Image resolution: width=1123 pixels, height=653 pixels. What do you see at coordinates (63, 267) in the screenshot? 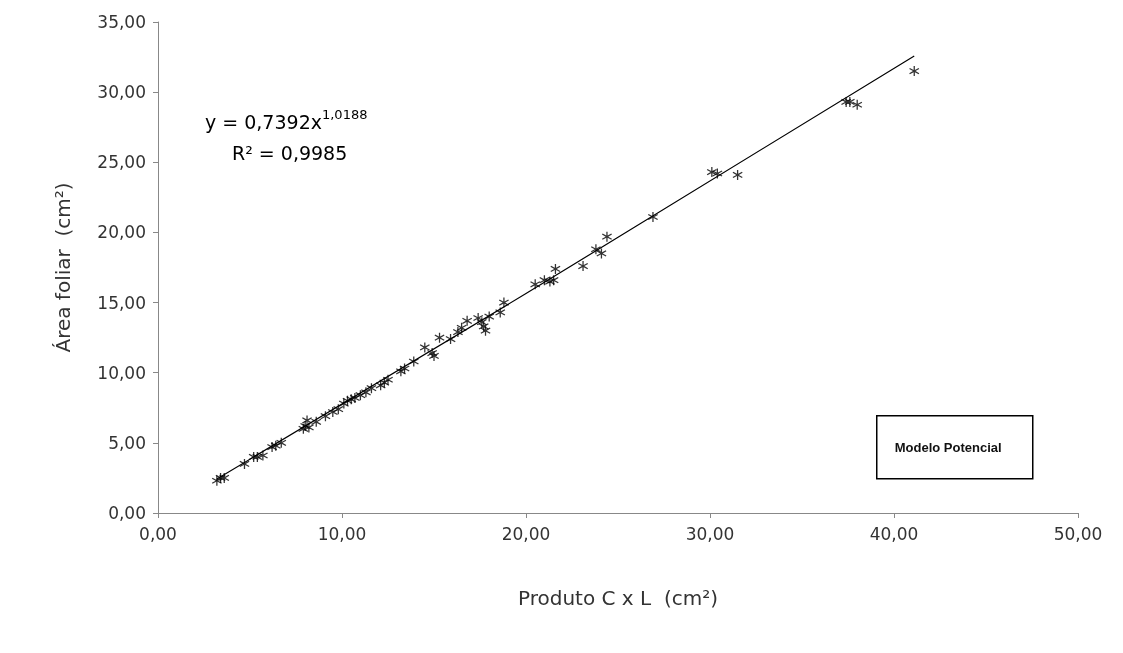
I see `y-axis-title: Área foliar (cm²)` at bounding box center [63, 267].